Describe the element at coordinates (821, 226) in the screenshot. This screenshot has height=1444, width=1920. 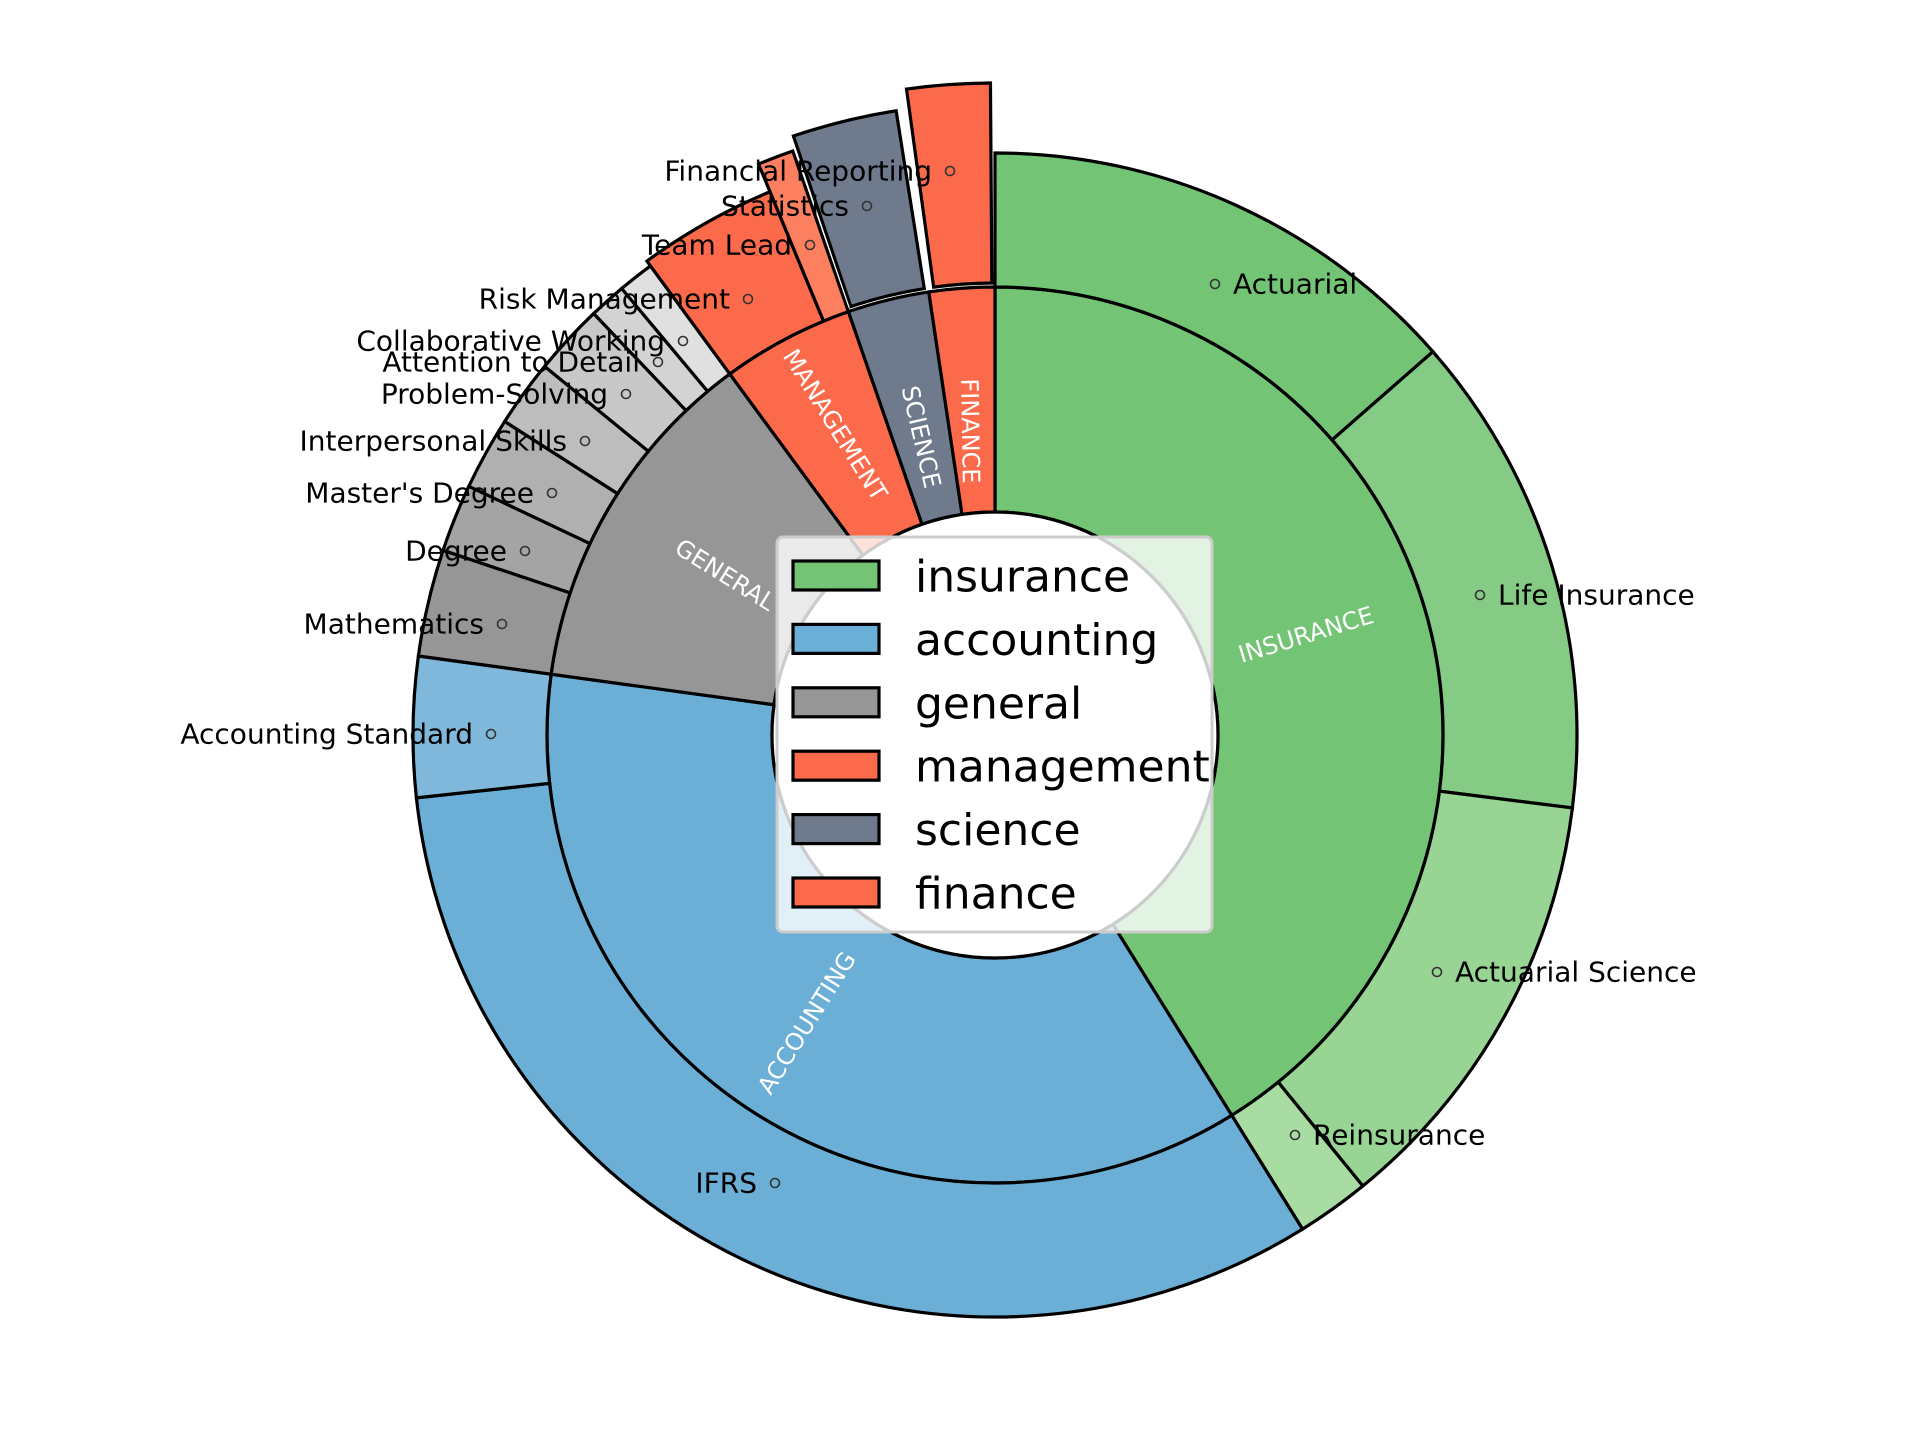
I see `explode-gap-line` at that location.